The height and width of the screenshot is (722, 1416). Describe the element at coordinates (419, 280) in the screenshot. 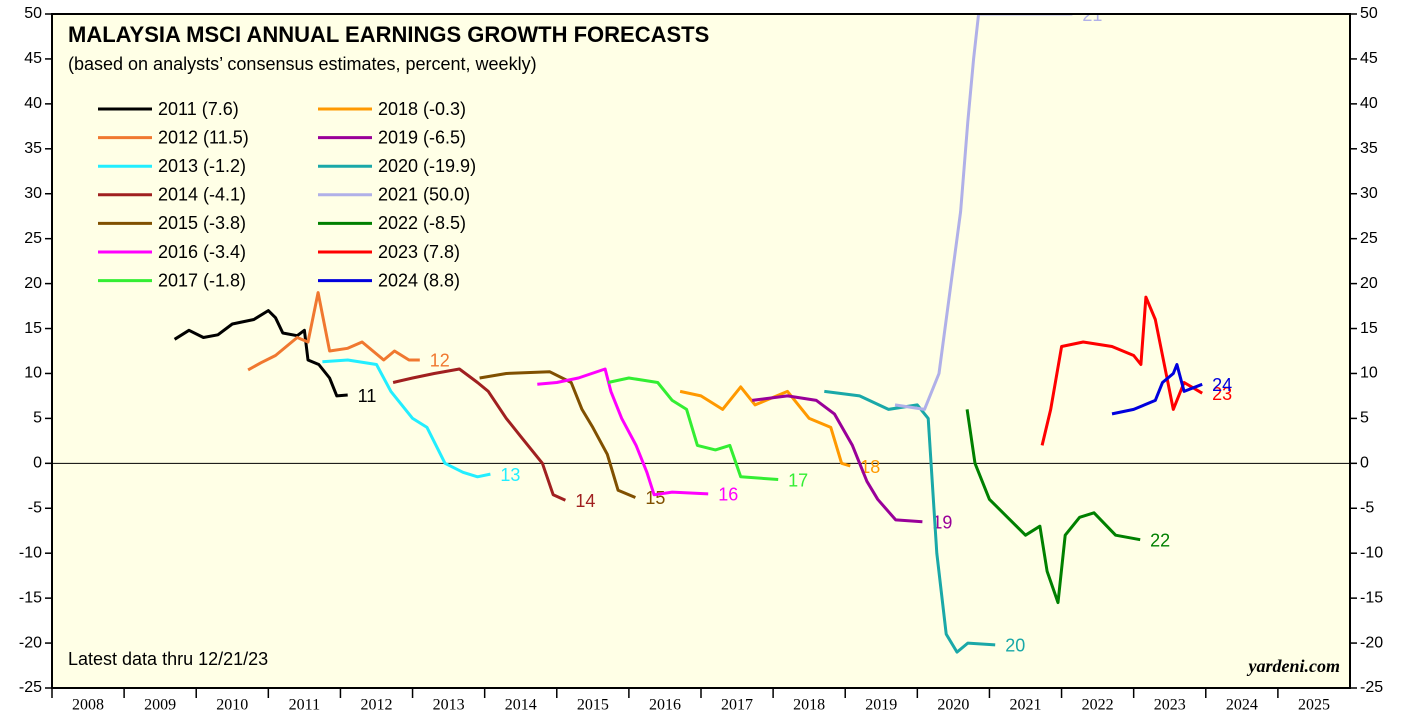

I see `legend-label: 2024 (8.8)` at that location.